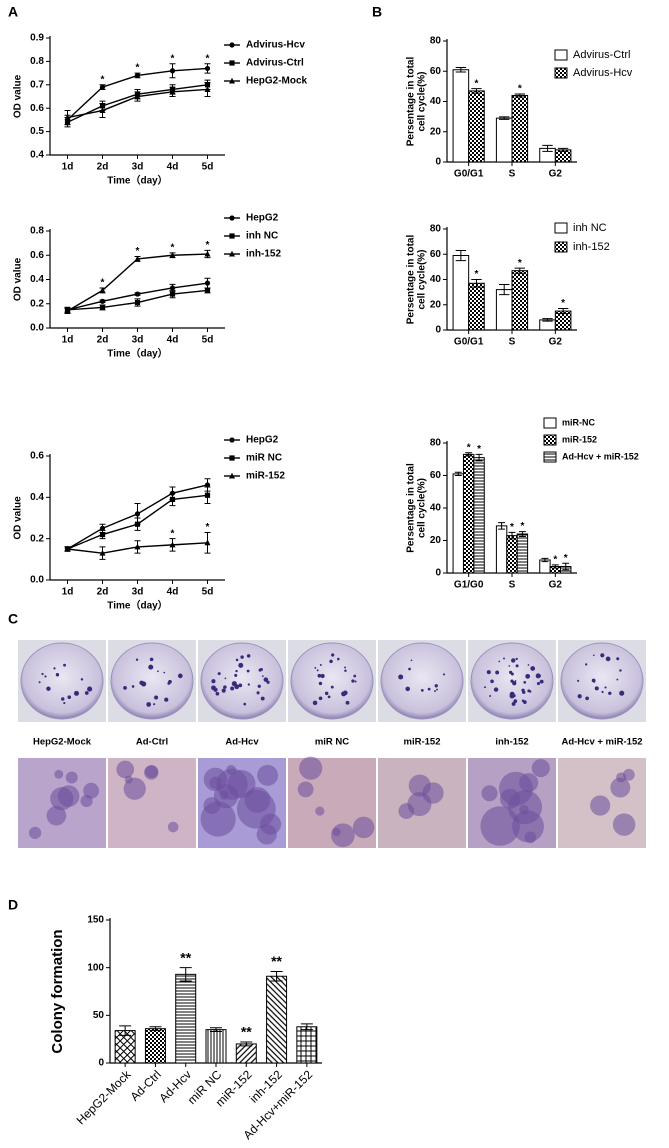 This screenshot has height=1148, width=669. What do you see at coordinates (37, 84) in the screenshot?
I see `y-tick-label: 0.7` at bounding box center [37, 84].